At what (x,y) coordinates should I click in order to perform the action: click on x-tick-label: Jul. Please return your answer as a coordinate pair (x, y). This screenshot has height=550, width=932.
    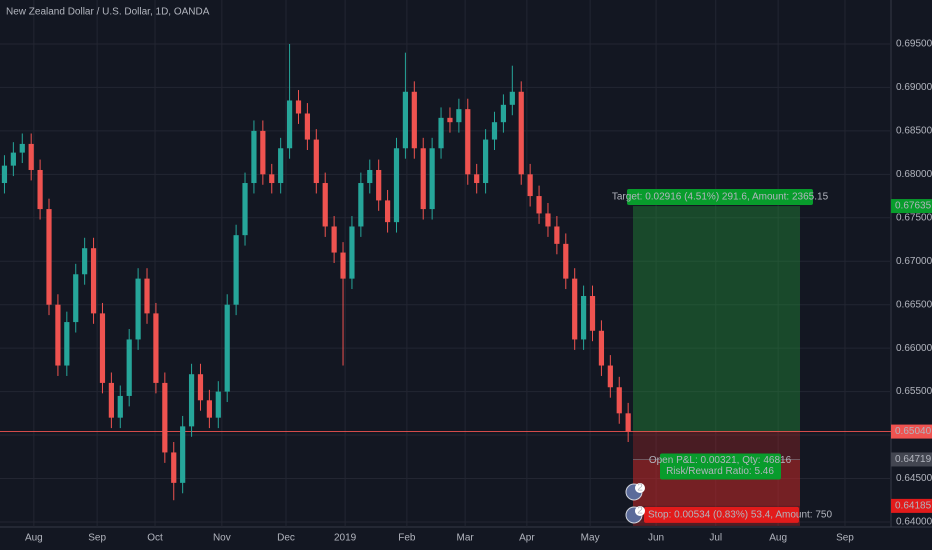
    Looking at the image, I should click on (715, 538).